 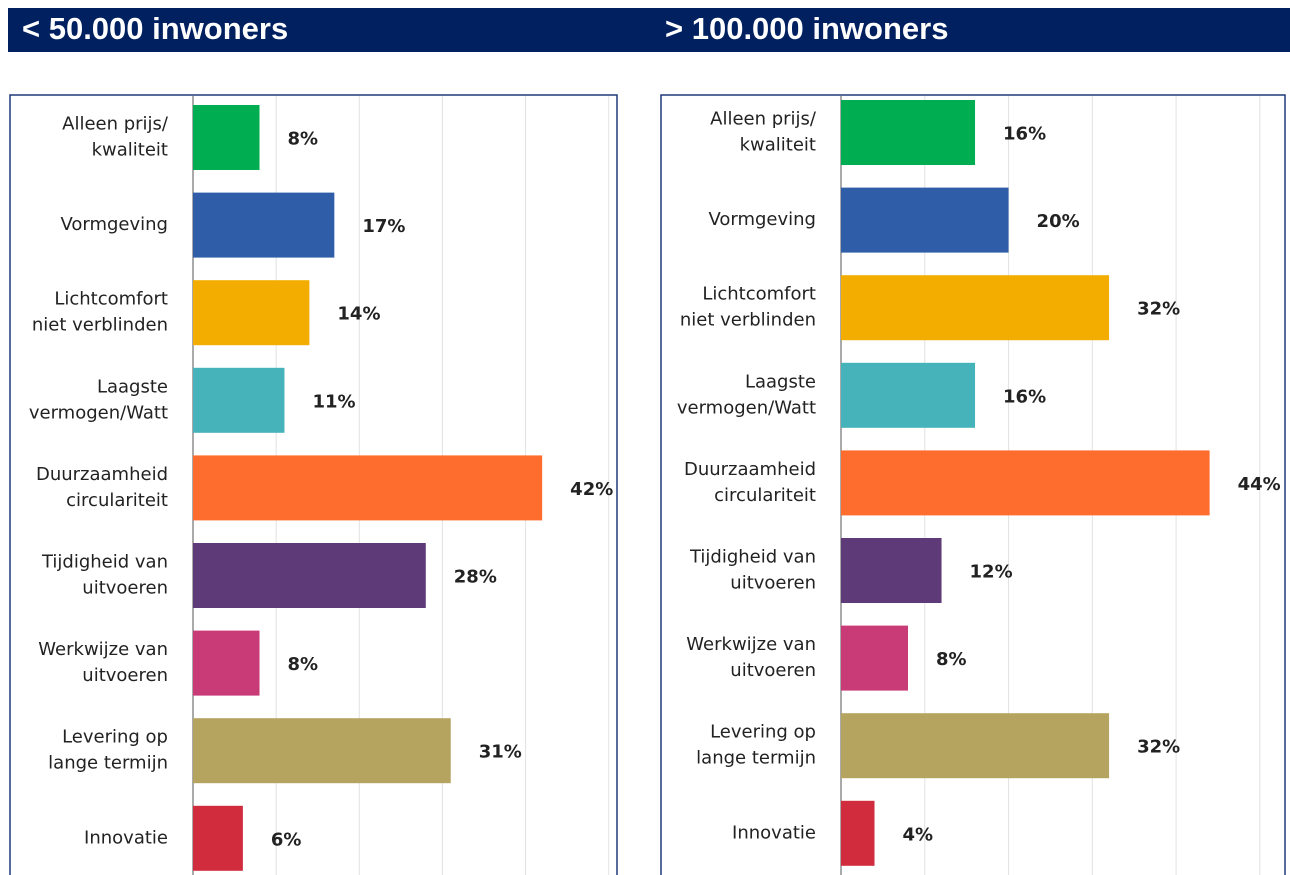 I want to click on chart-title: > 100.000 inwoners, so click(x=806, y=28).